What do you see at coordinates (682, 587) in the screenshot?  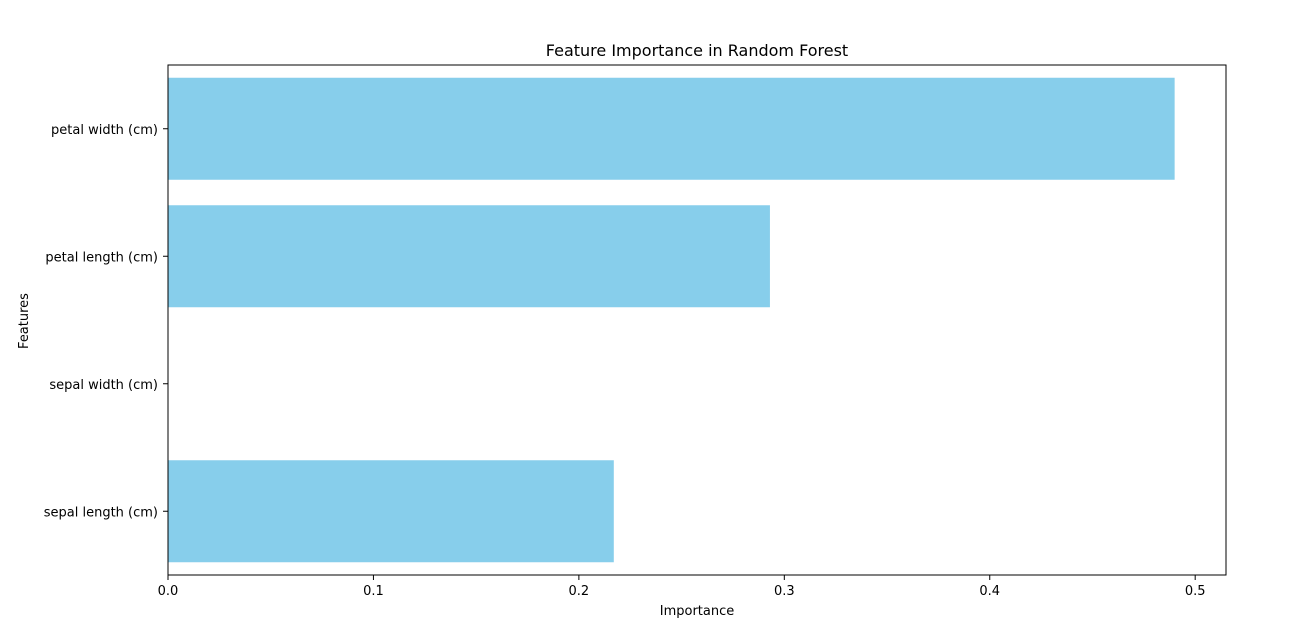 I see `x-axis-ticks: 0.0 0.1 0.2 0.3 0.4 0.5` at bounding box center [682, 587].